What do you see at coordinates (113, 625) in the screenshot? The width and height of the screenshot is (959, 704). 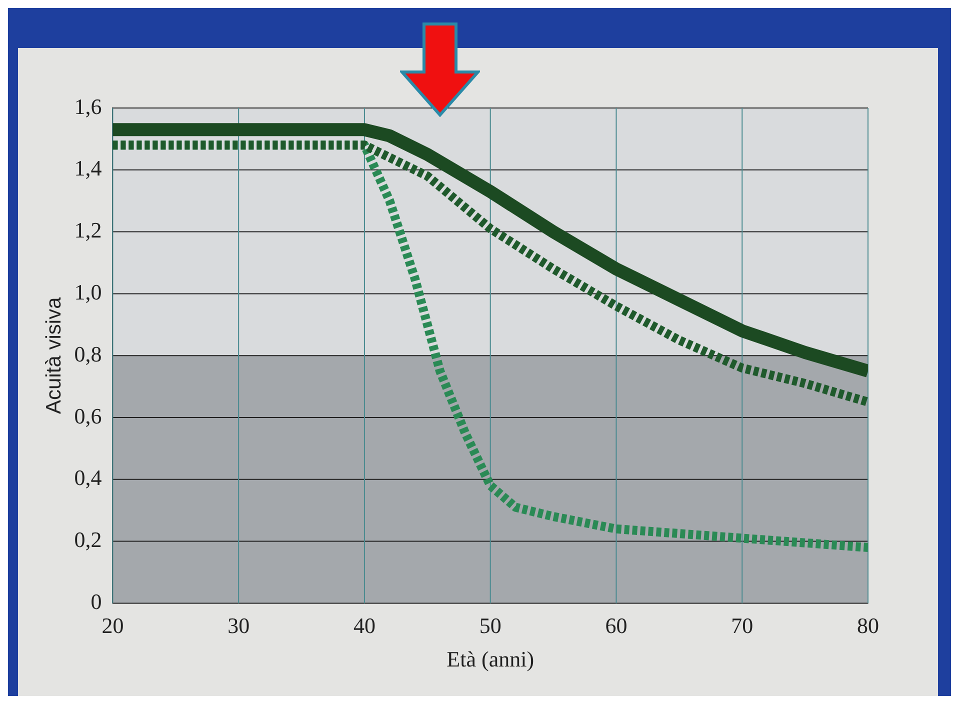 I see `x-tick-label: 20` at bounding box center [113, 625].